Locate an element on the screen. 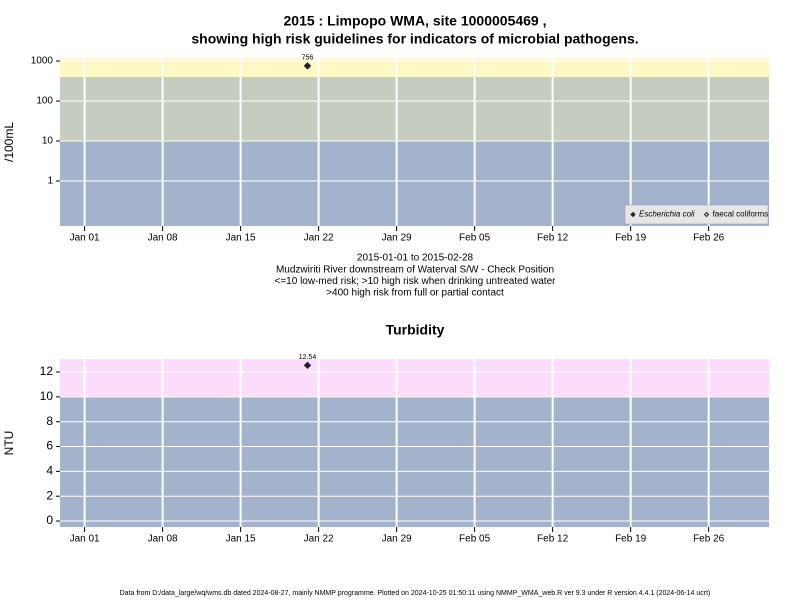 The image size is (800, 600). y-axis-label: /100mL is located at coordinates (9, 142).